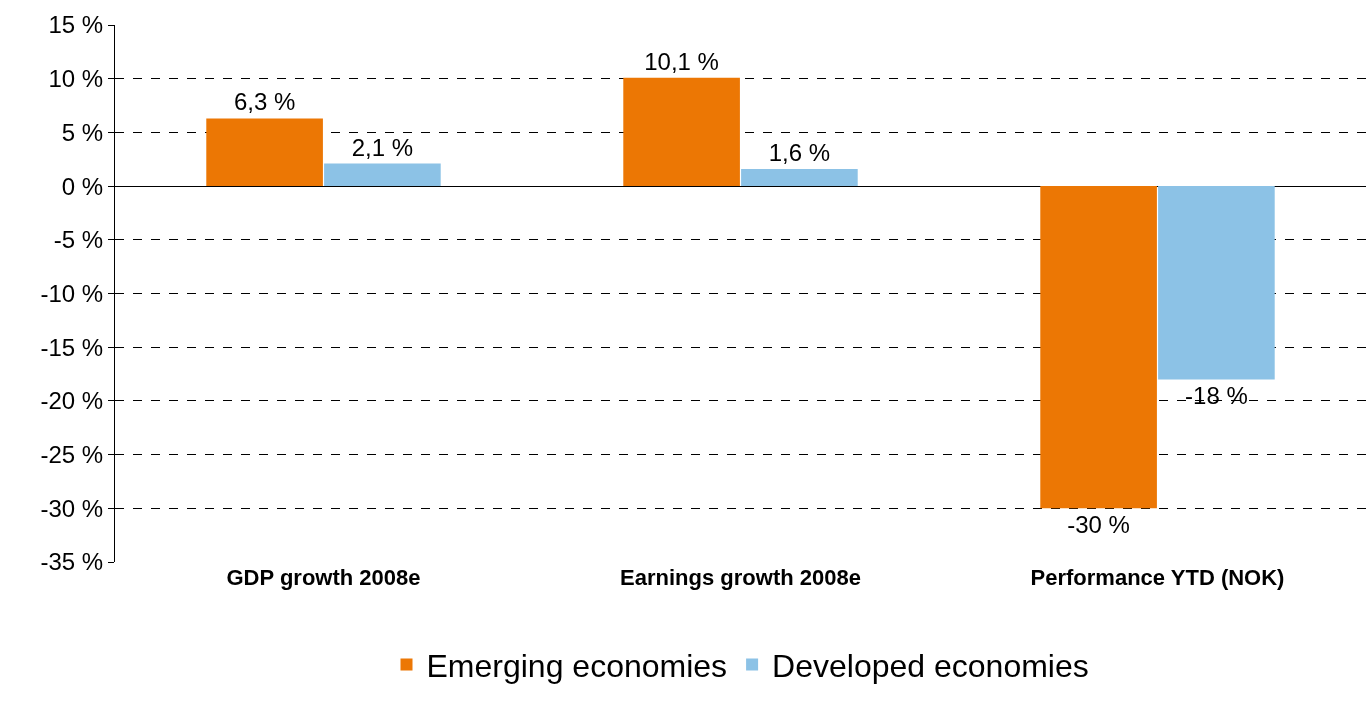  What do you see at coordinates (382, 147) in the screenshot?
I see `data-label: 2,1 %` at bounding box center [382, 147].